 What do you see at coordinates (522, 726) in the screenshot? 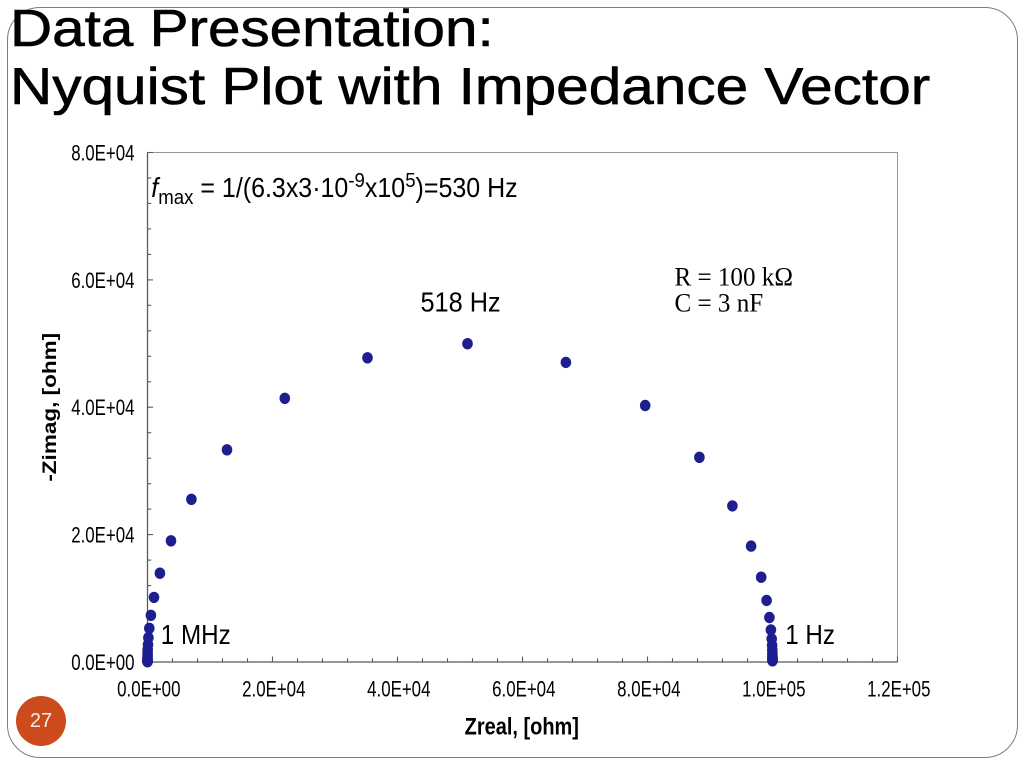
I see `svg-text: Zreal, [ohm]` at bounding box center [522, 726].